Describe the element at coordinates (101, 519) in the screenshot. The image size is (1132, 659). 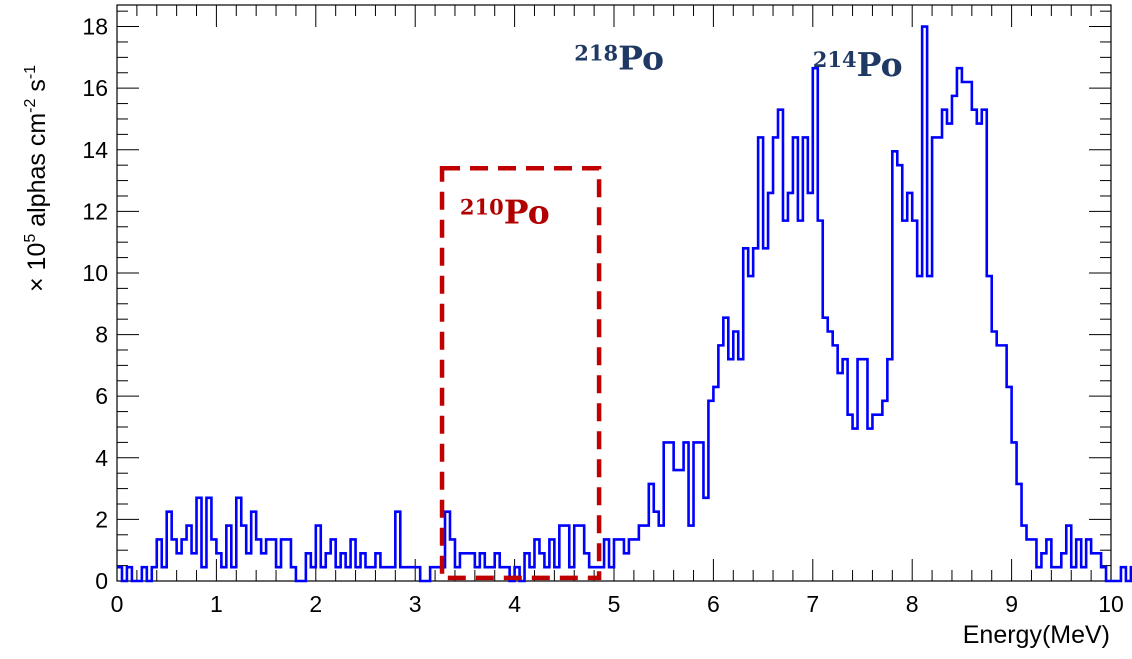
I see `y-tick-label: 2` at that location.